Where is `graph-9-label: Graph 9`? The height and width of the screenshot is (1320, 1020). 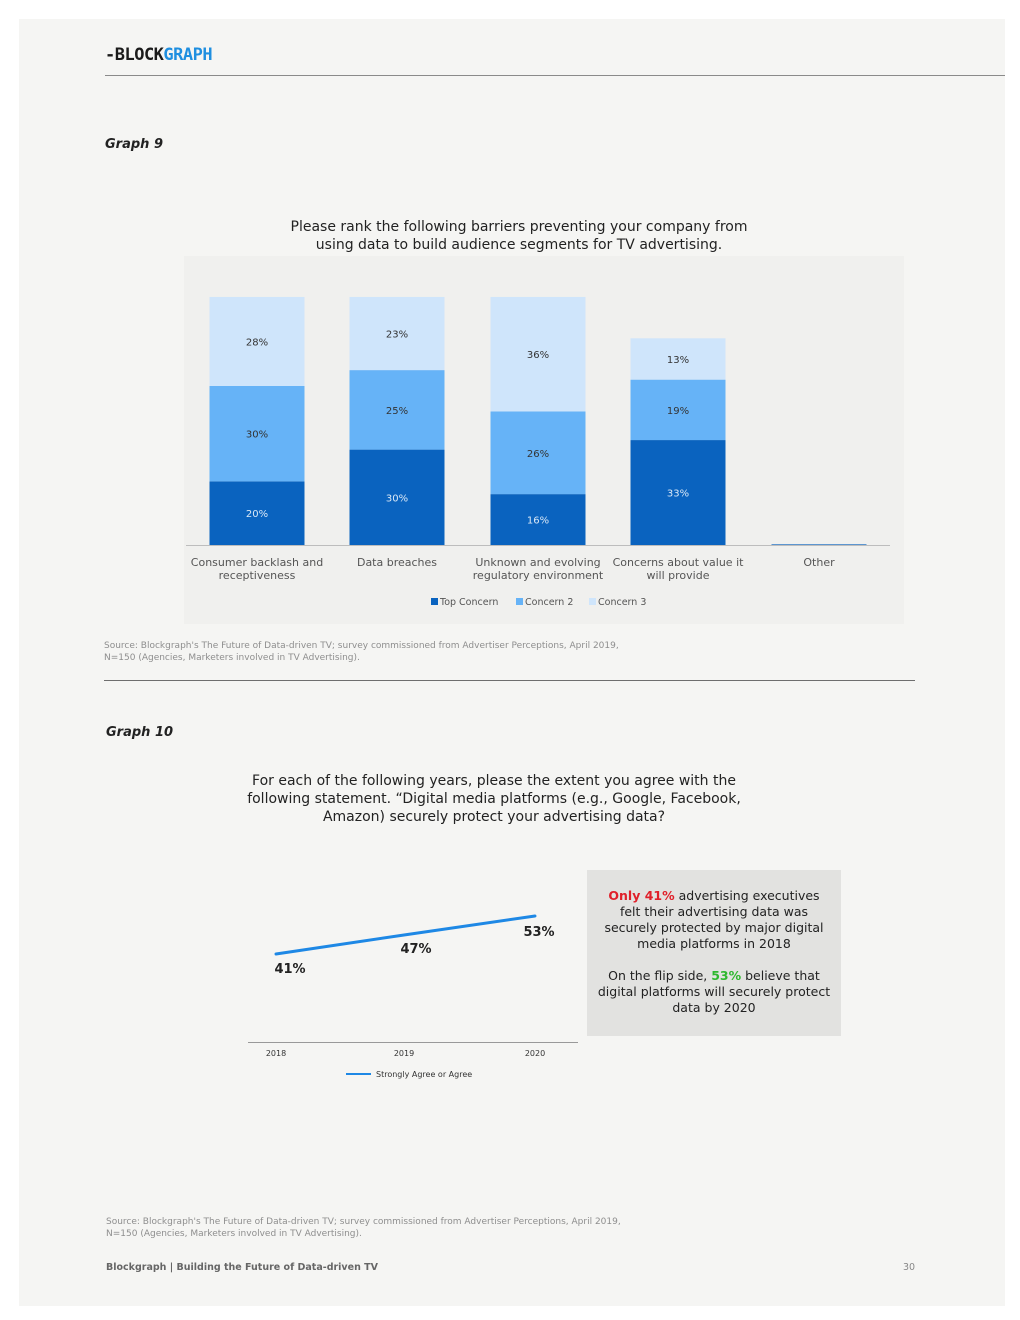 graph-9-label: Graph 9 is located at coordinates (134, 144).